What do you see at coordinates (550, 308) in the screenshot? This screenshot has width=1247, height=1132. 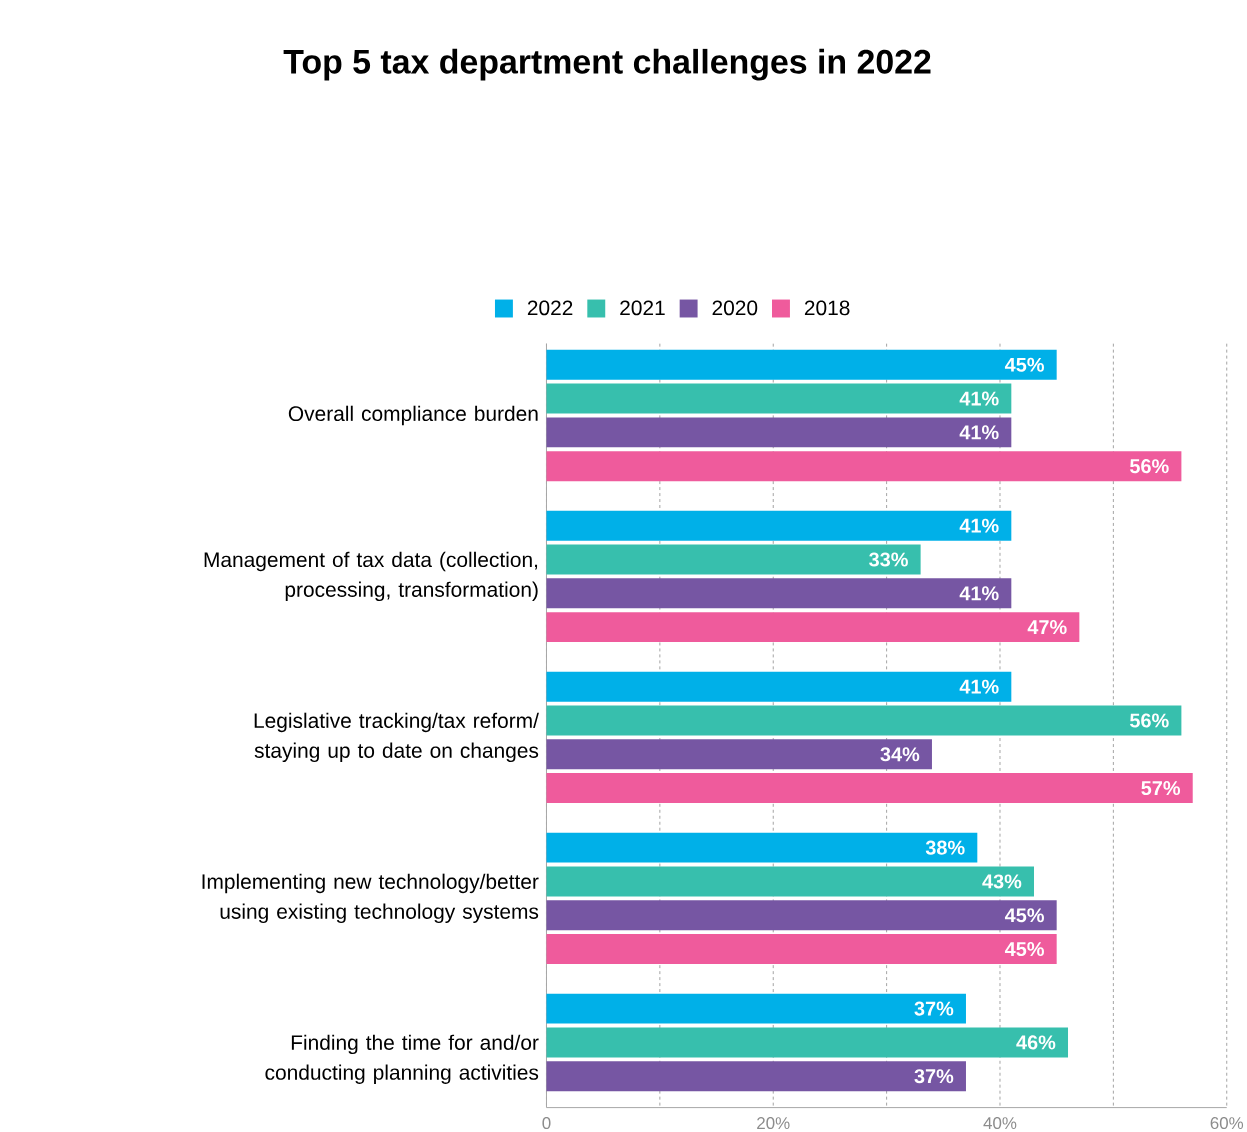 I see `legend-label: 2022` at bounding box center [550, 308].